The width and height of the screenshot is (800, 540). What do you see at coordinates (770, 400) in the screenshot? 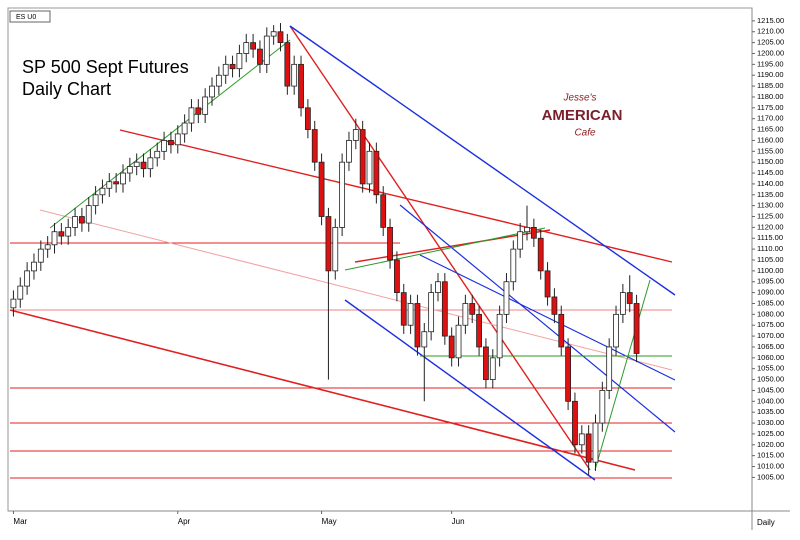
I see `y-tick-label: 1040.00` at bounding box center [770, 400].